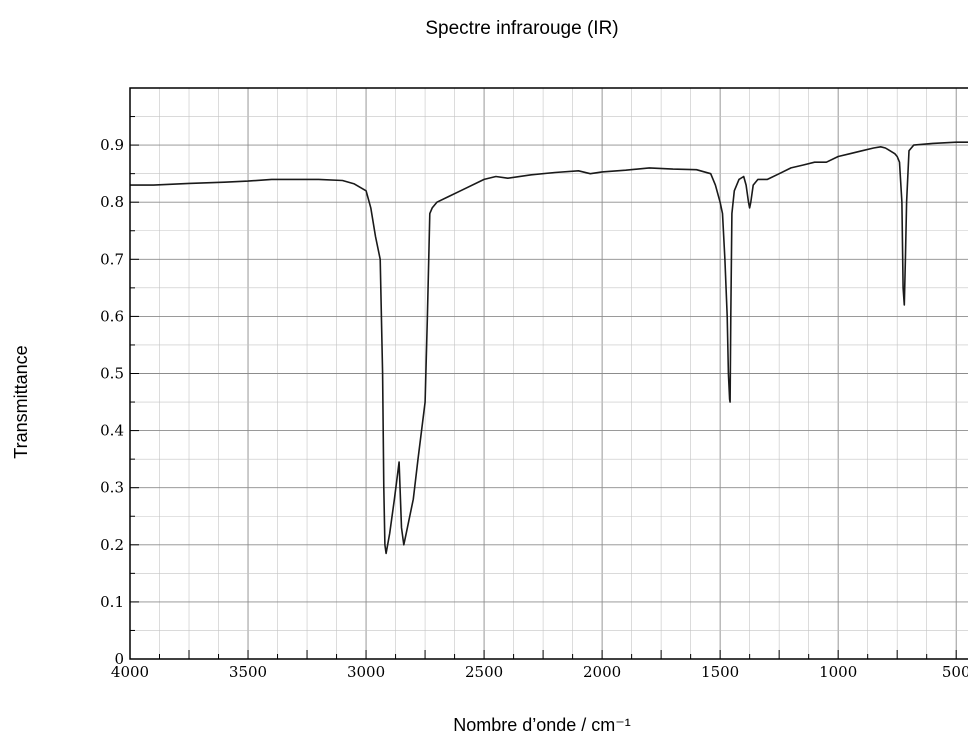 The image size is (968, 752). I want to click on y-tick-label: 0, so click(119, 659).